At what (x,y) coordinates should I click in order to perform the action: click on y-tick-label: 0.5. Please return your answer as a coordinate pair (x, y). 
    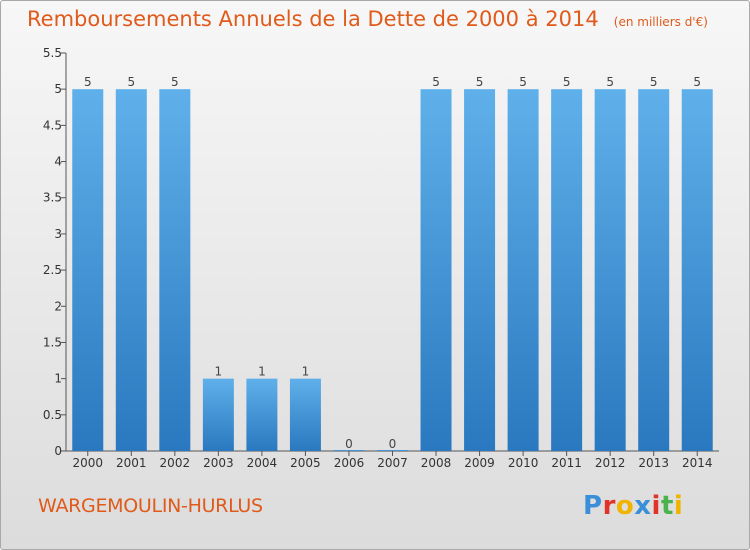
    Looking at the image, I should click on (52, 415).